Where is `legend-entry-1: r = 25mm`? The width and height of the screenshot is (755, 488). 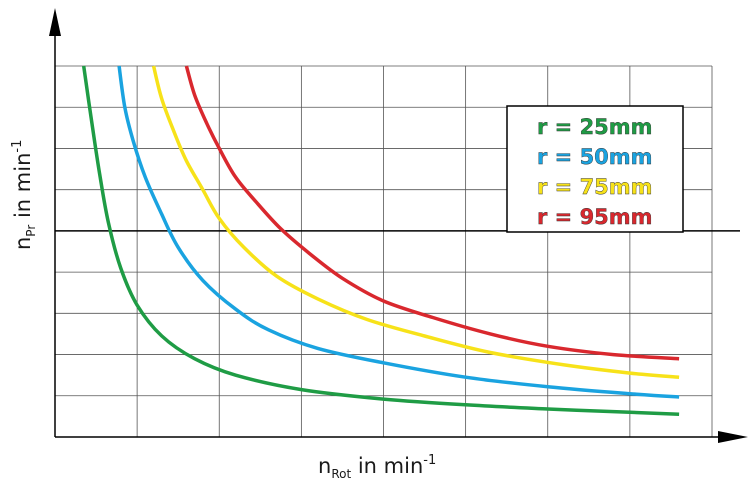 legend-entry-1: r = 25mm is located at coordinates (595, 127).